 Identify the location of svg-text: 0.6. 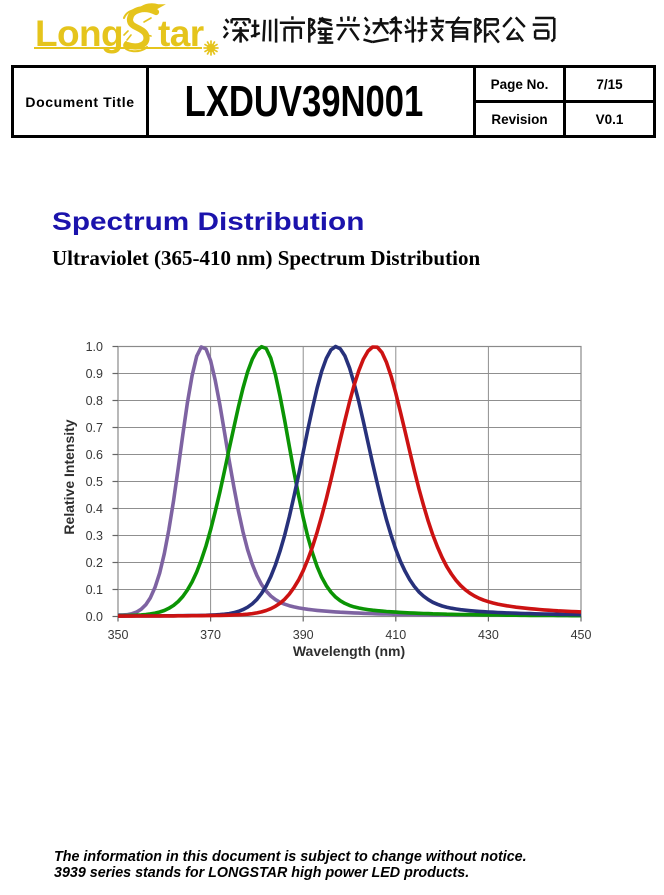
(94, 455).